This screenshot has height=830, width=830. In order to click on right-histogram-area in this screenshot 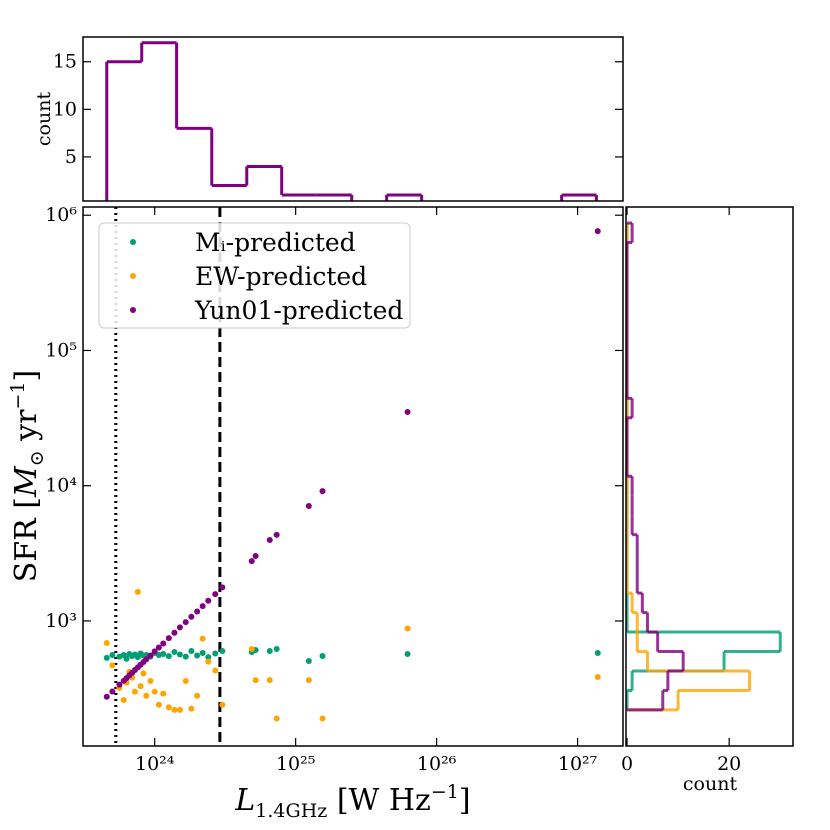, I will do `click(704, 466)`.